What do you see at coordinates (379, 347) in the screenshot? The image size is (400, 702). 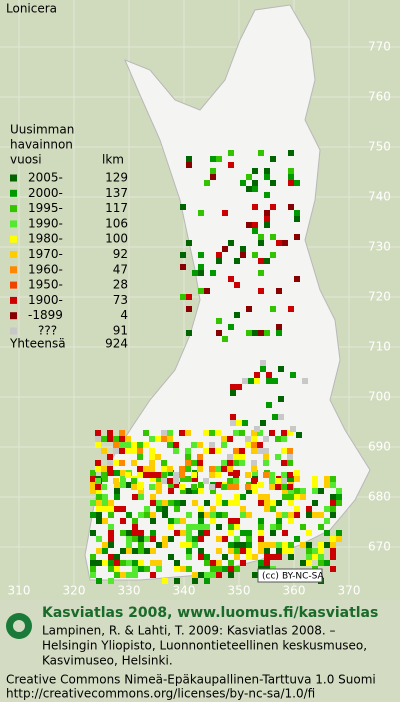 I see `grid-label: 710` at bounding box center [379, 347].